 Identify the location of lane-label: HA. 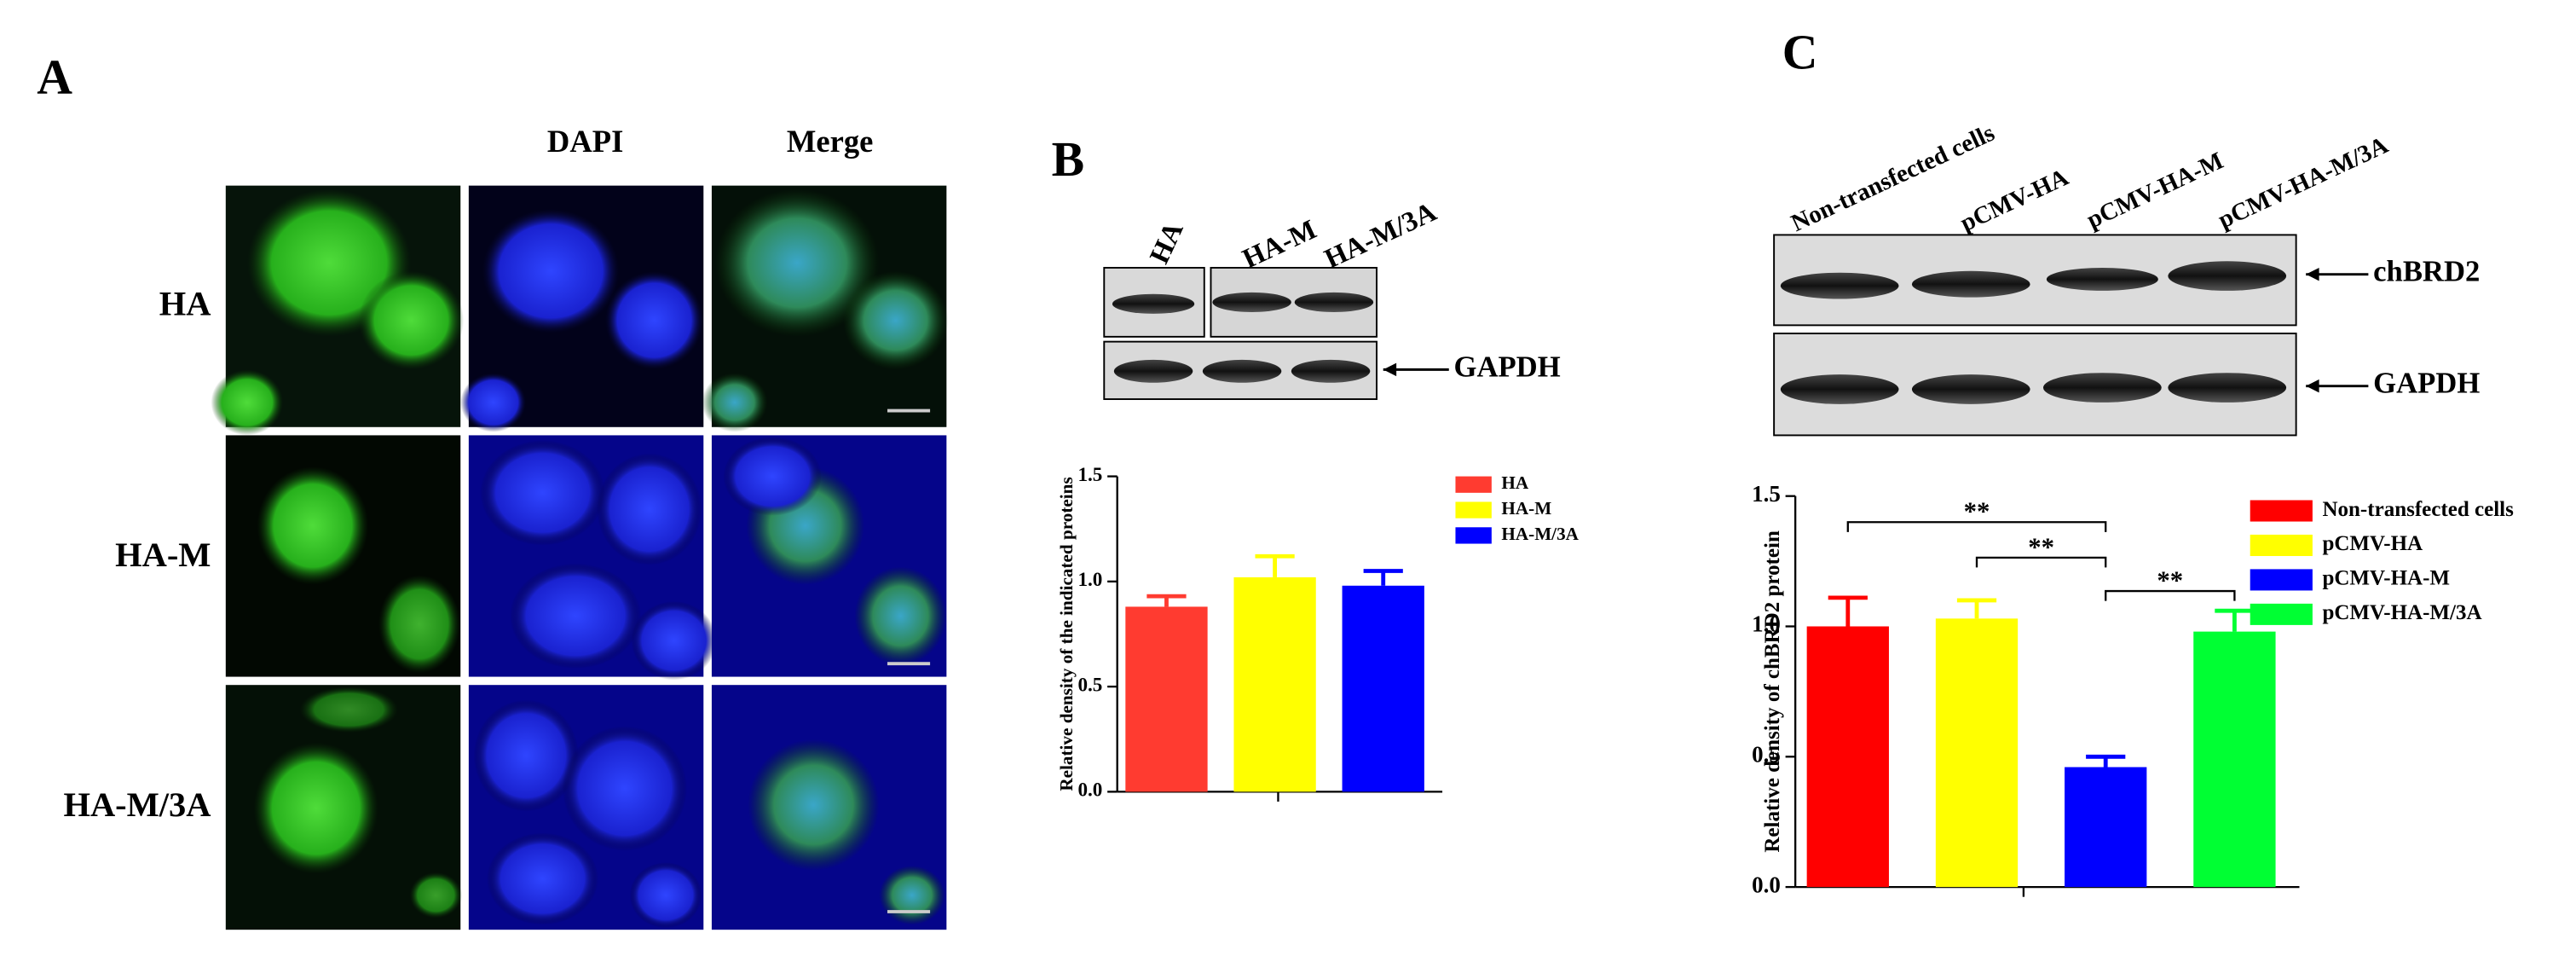
(1167, 243).